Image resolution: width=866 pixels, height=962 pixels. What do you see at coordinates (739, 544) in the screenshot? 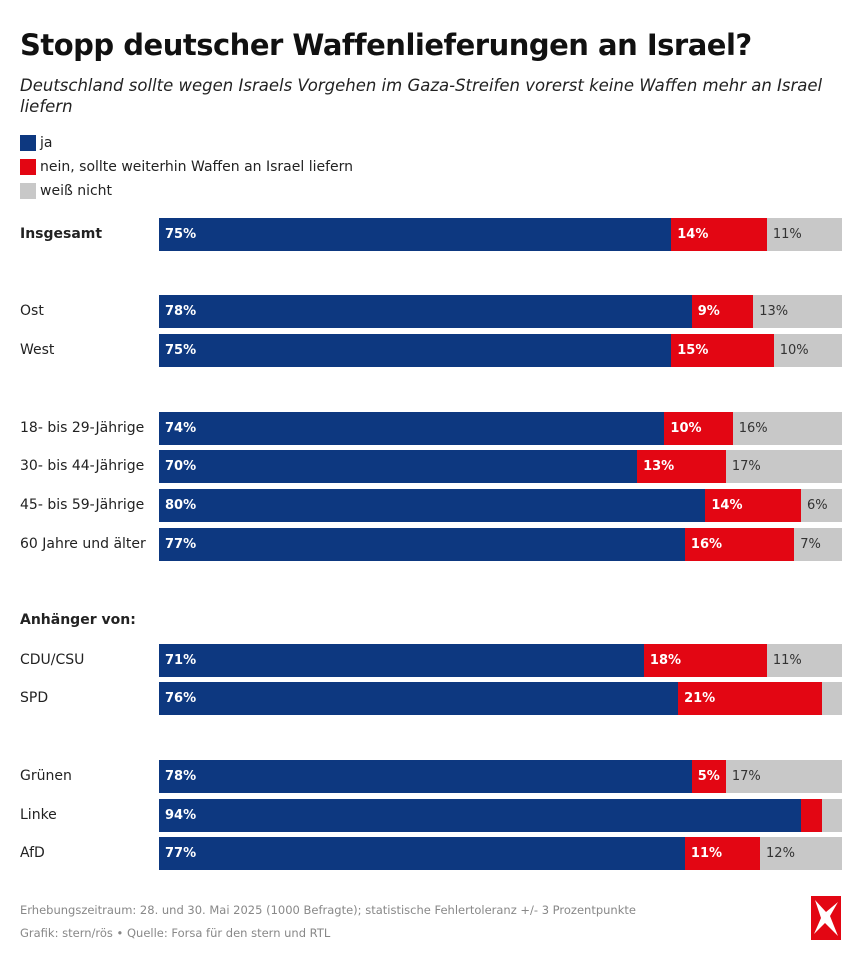
I see `bar-segment-nein: 16%` at bounding box center [739, 544].